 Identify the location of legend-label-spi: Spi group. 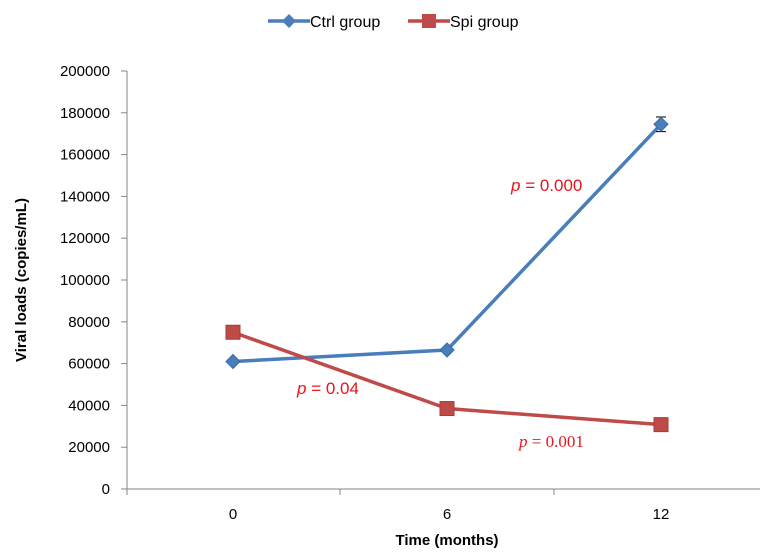
(484, 22).